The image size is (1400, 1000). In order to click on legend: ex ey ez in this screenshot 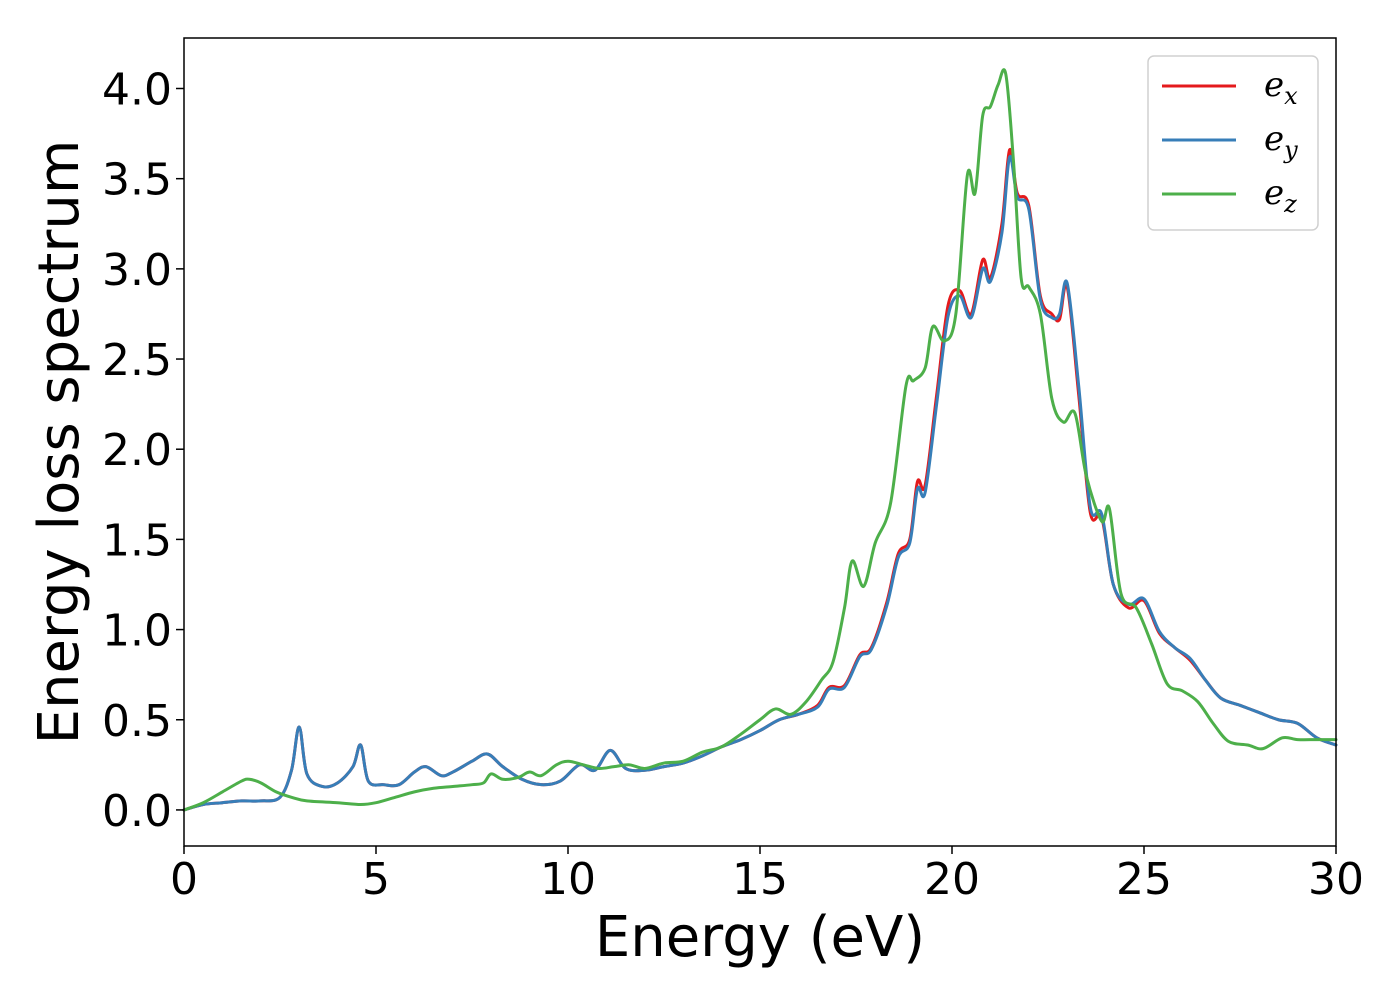, I will do `click(1233, 143)`.